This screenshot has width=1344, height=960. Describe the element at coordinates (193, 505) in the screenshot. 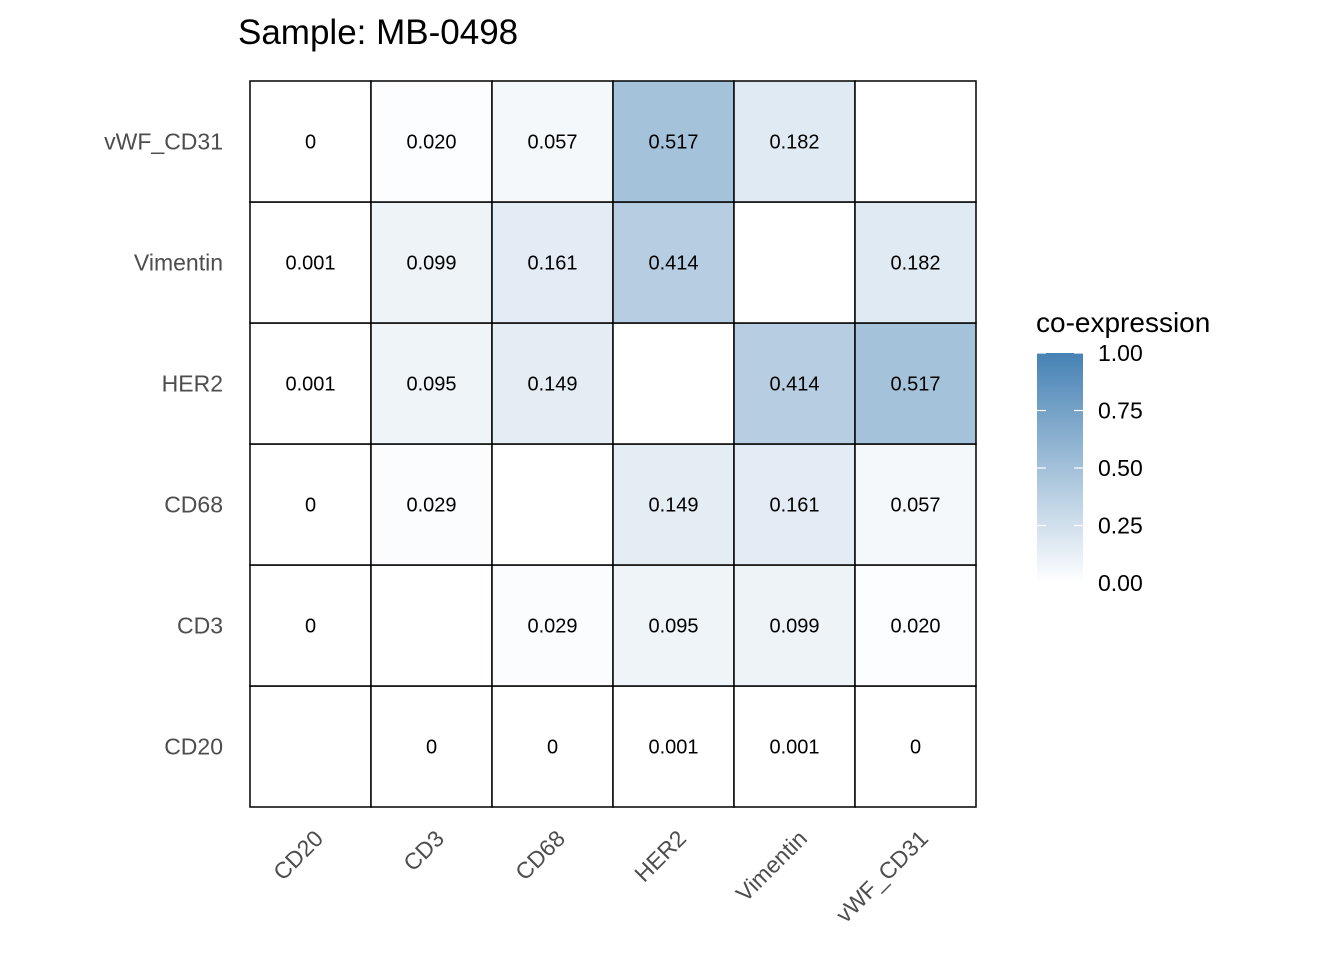

I see `y-tick-label: CD68` at that location.